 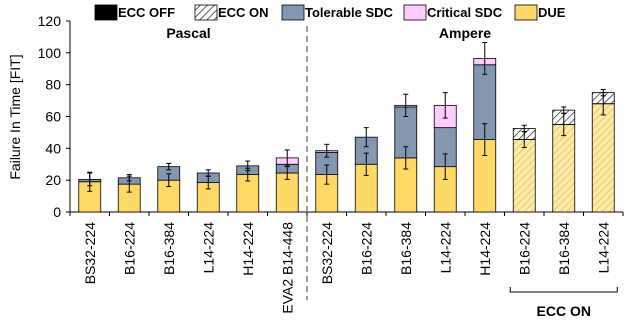 What do you see at coordinates (146, 12) in the screenshot?
I see `legend-label-ecc-off: ECC OFF` at bounding box center [146, 12].